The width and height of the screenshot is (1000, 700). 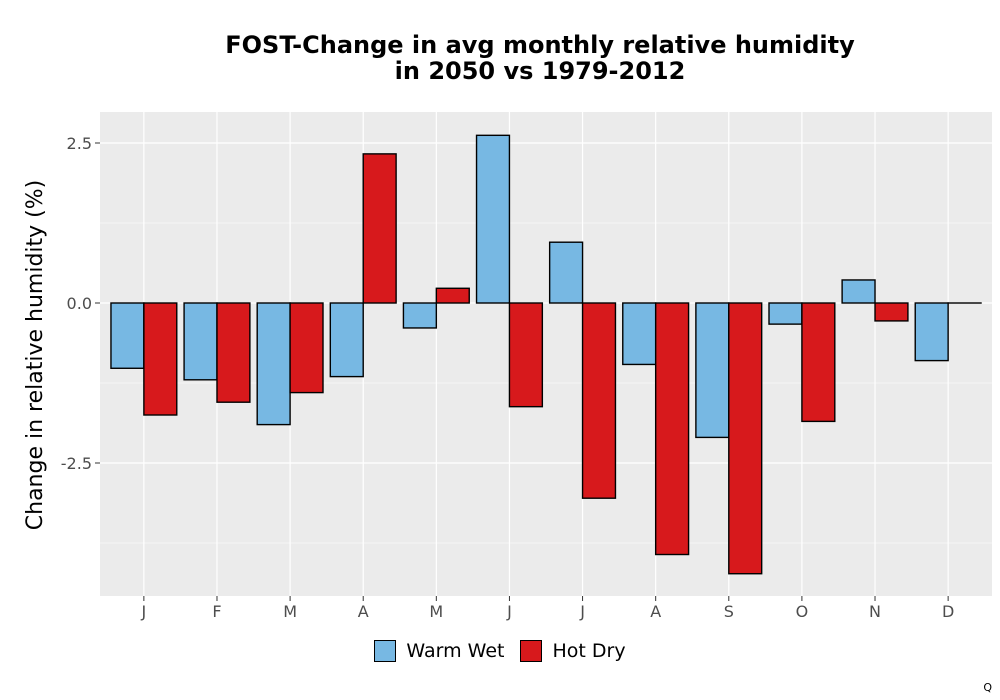 What do you see at coordinates (79, 303) in the screenshot?
I see `y-tick-label: 0.0` at bounding box center [79, 303].